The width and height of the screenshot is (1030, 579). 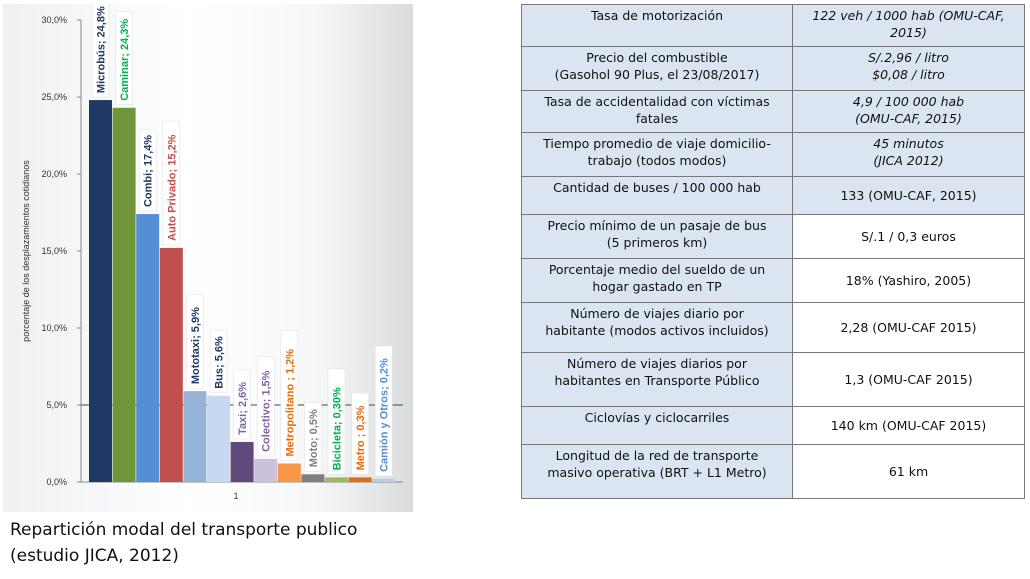 I want to click on indicator-value: 45 minutos (JICA 2012), so click(x=908, y=154).